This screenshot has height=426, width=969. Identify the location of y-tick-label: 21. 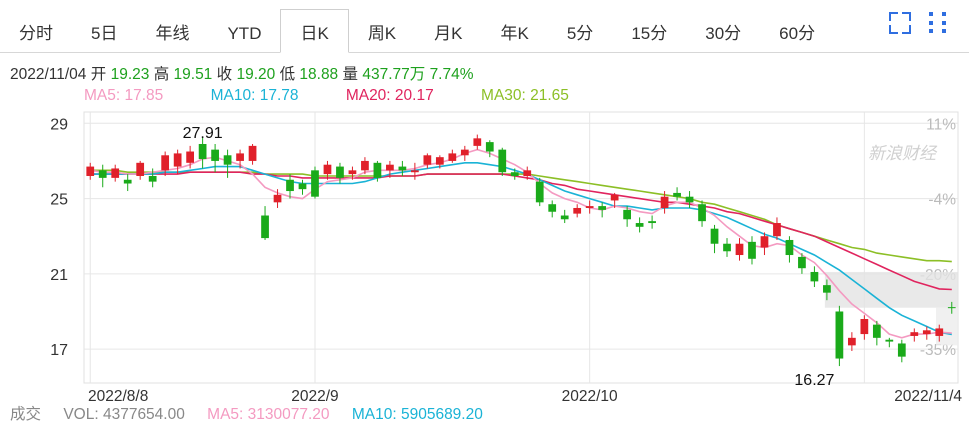
(59, 275).